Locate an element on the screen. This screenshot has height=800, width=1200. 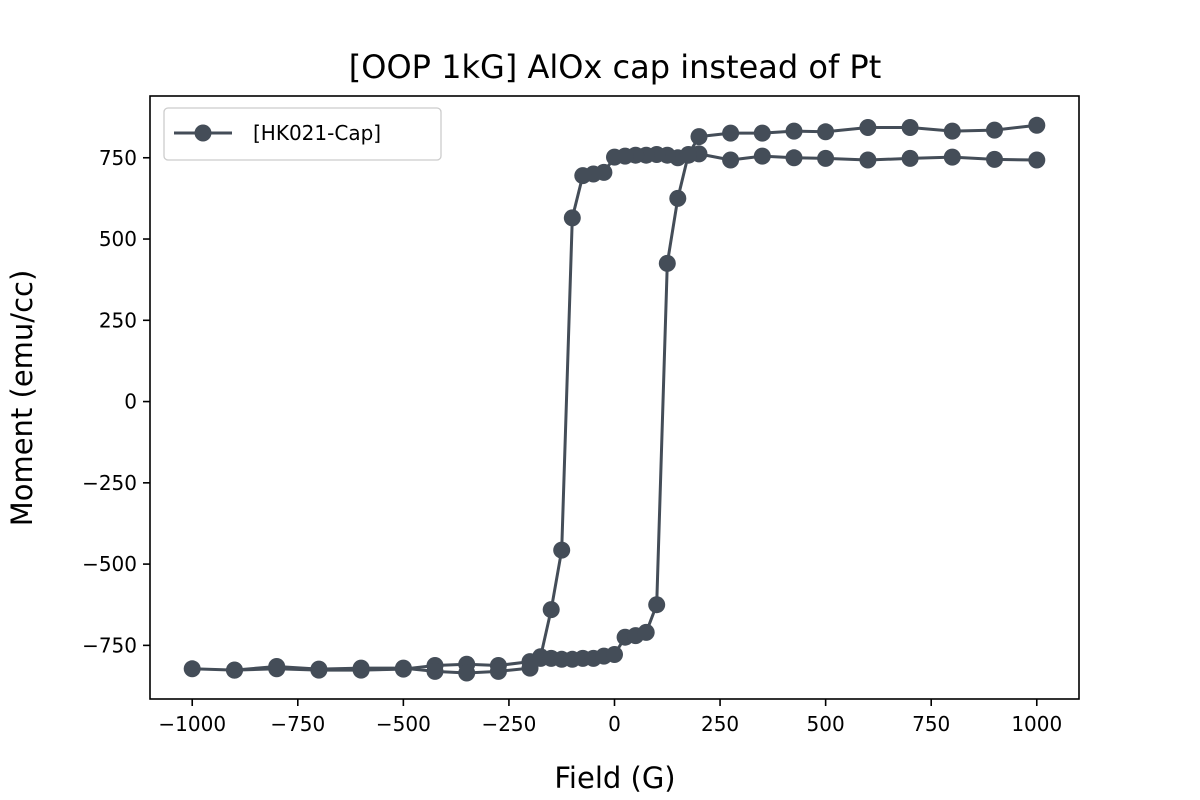
x-tick-label: −1000 is located at coordinates (192, 724).